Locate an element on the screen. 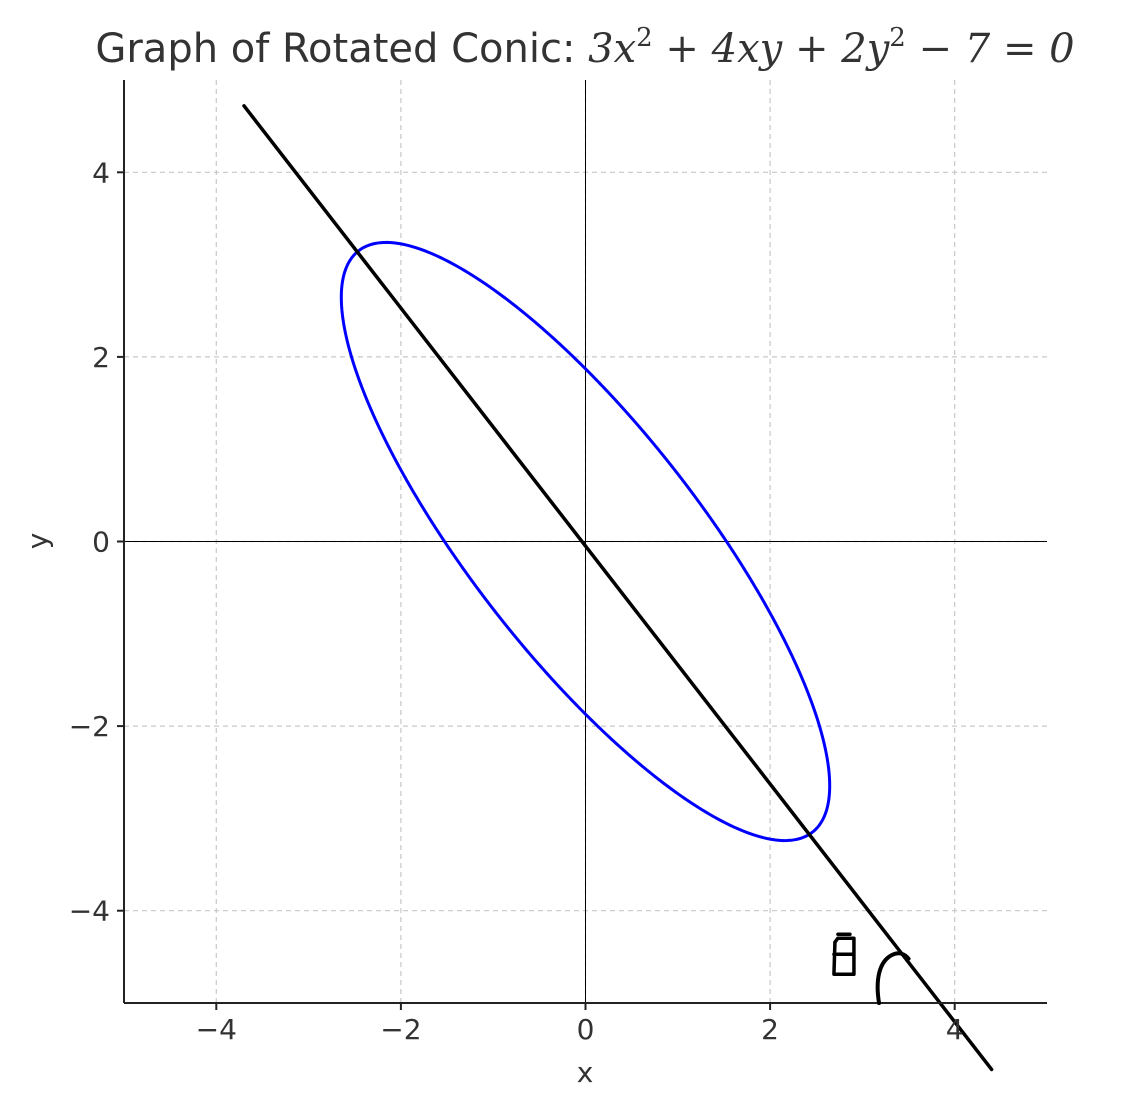 This screenshot has width=1135, height=1110. y-tick-label: 4 is located at coordinates (101, 172).